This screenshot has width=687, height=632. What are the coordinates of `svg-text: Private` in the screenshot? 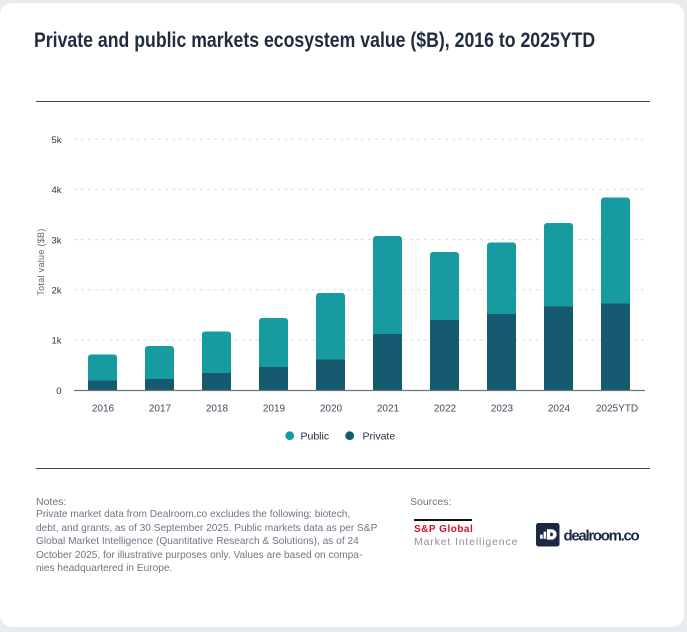 It's located at (379, 436).